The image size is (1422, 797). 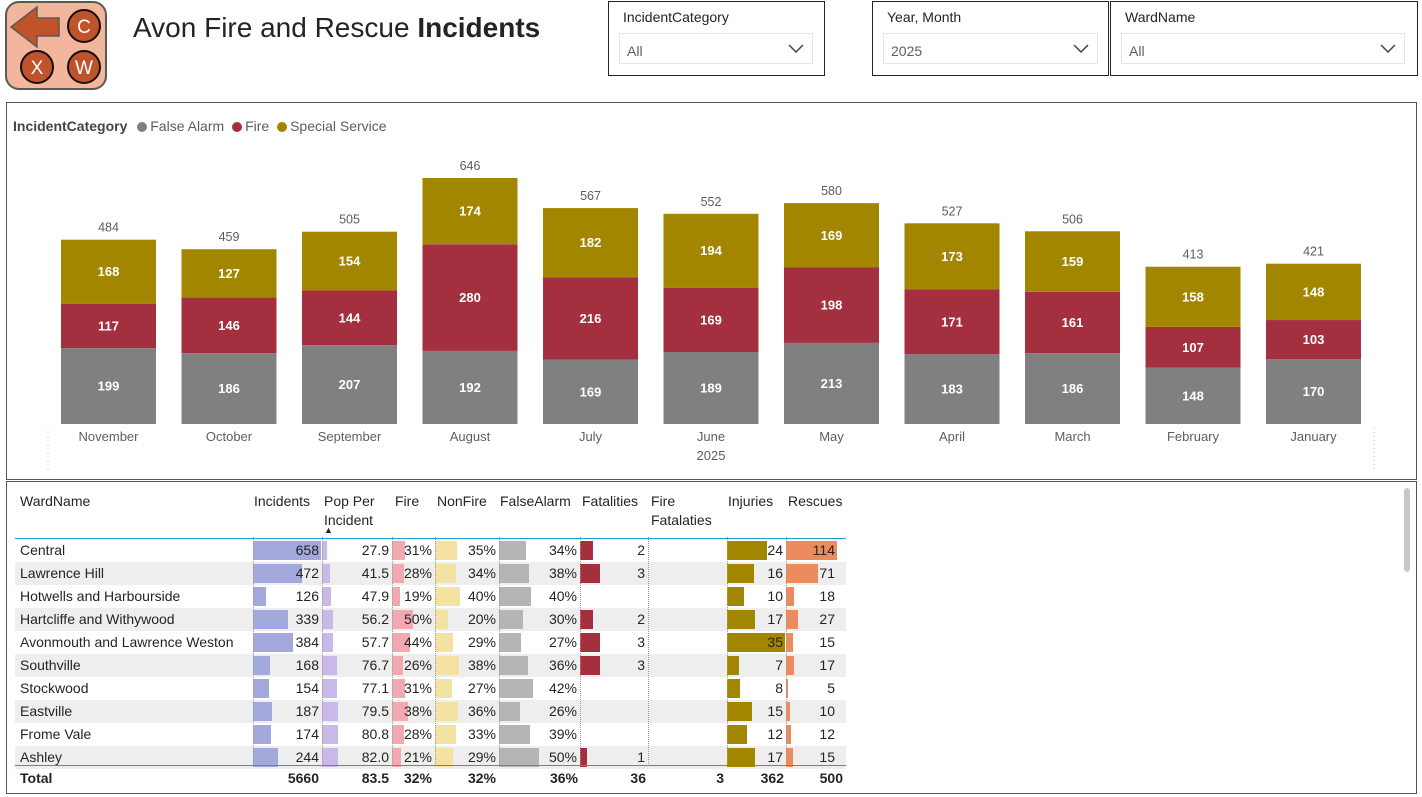 I want to click on legend-item-special-service: Special Service, so click(x=332, y=126).